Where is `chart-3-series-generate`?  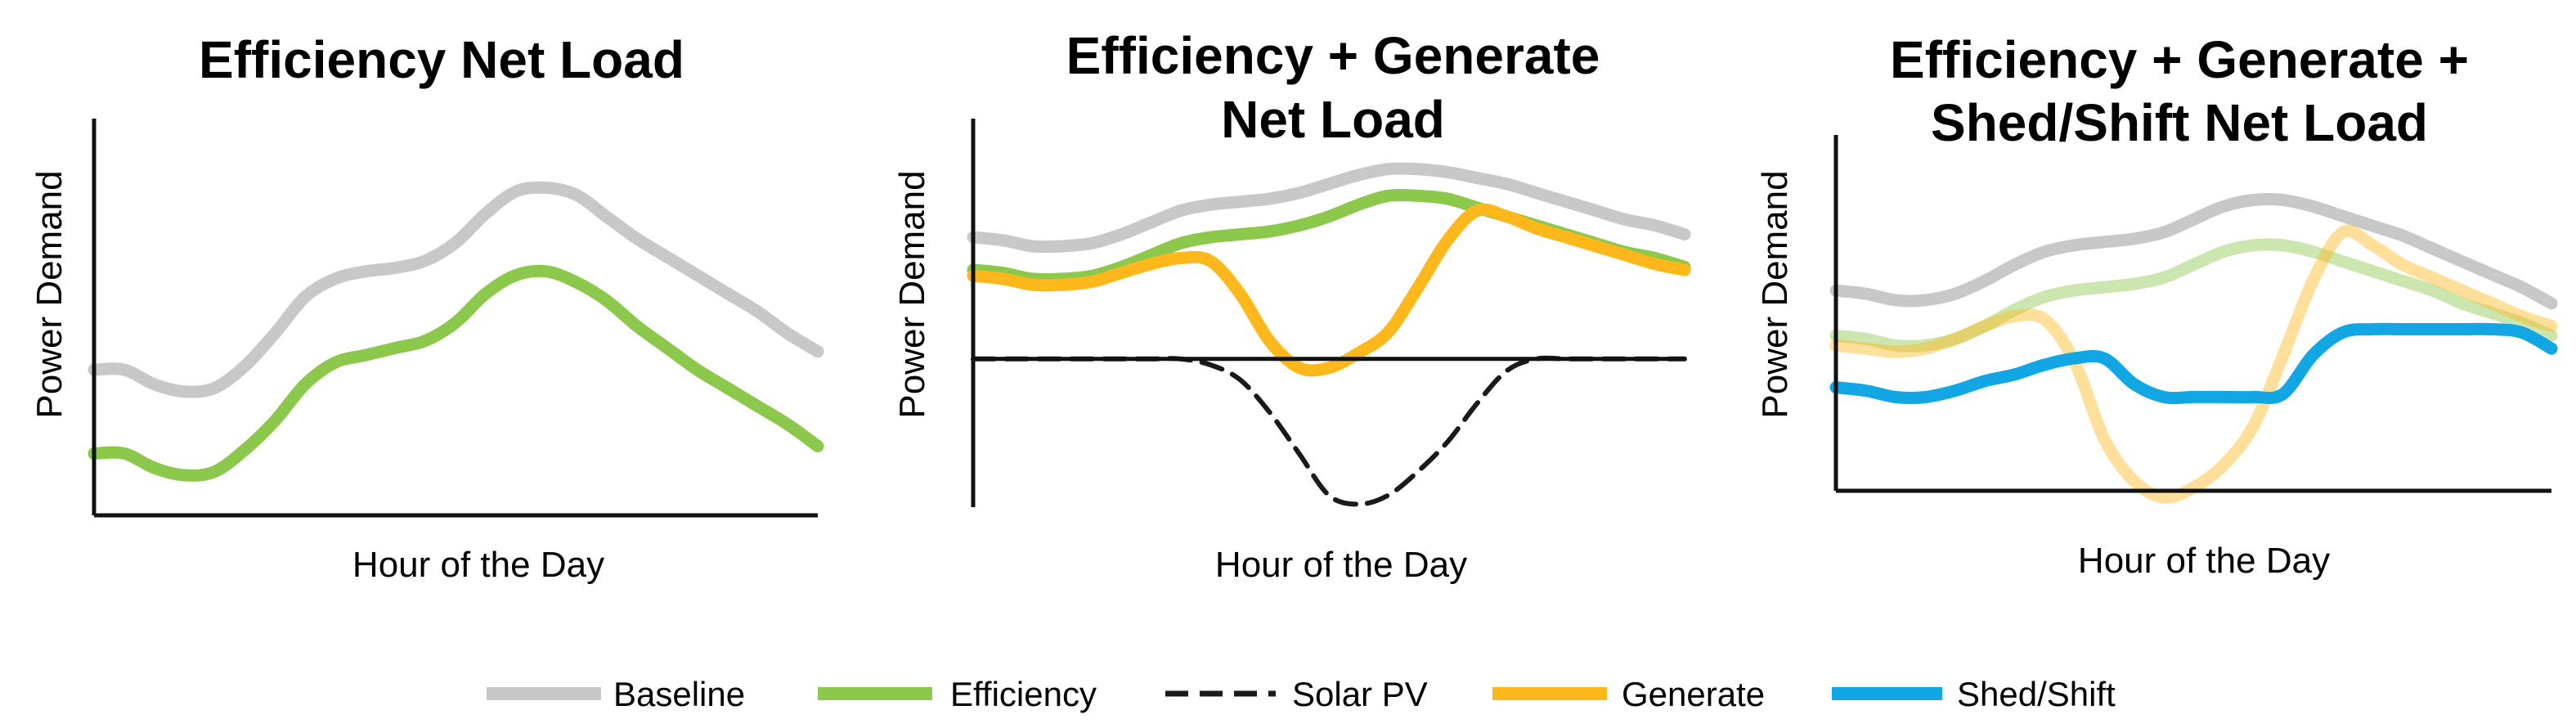 chart-3-series-generate is located at coordinates (2193, 364).